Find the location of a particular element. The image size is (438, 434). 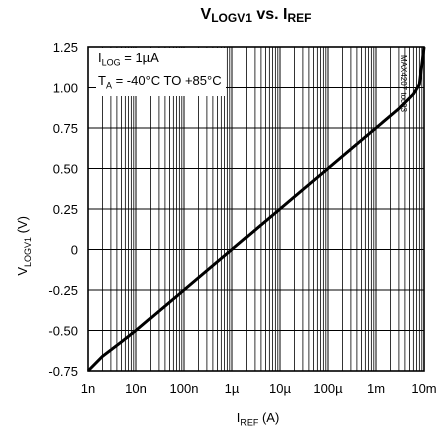

y-tick-label: 0.25 is located at coordinates (65, 209).